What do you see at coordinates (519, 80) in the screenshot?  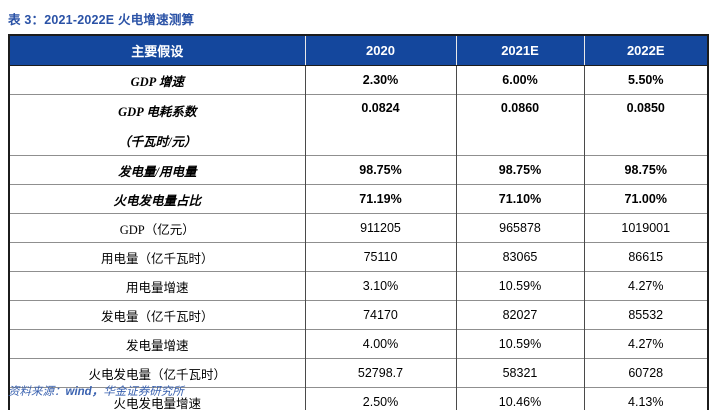 I see `row-value: 6.00%` at bounding box center [519, 80].